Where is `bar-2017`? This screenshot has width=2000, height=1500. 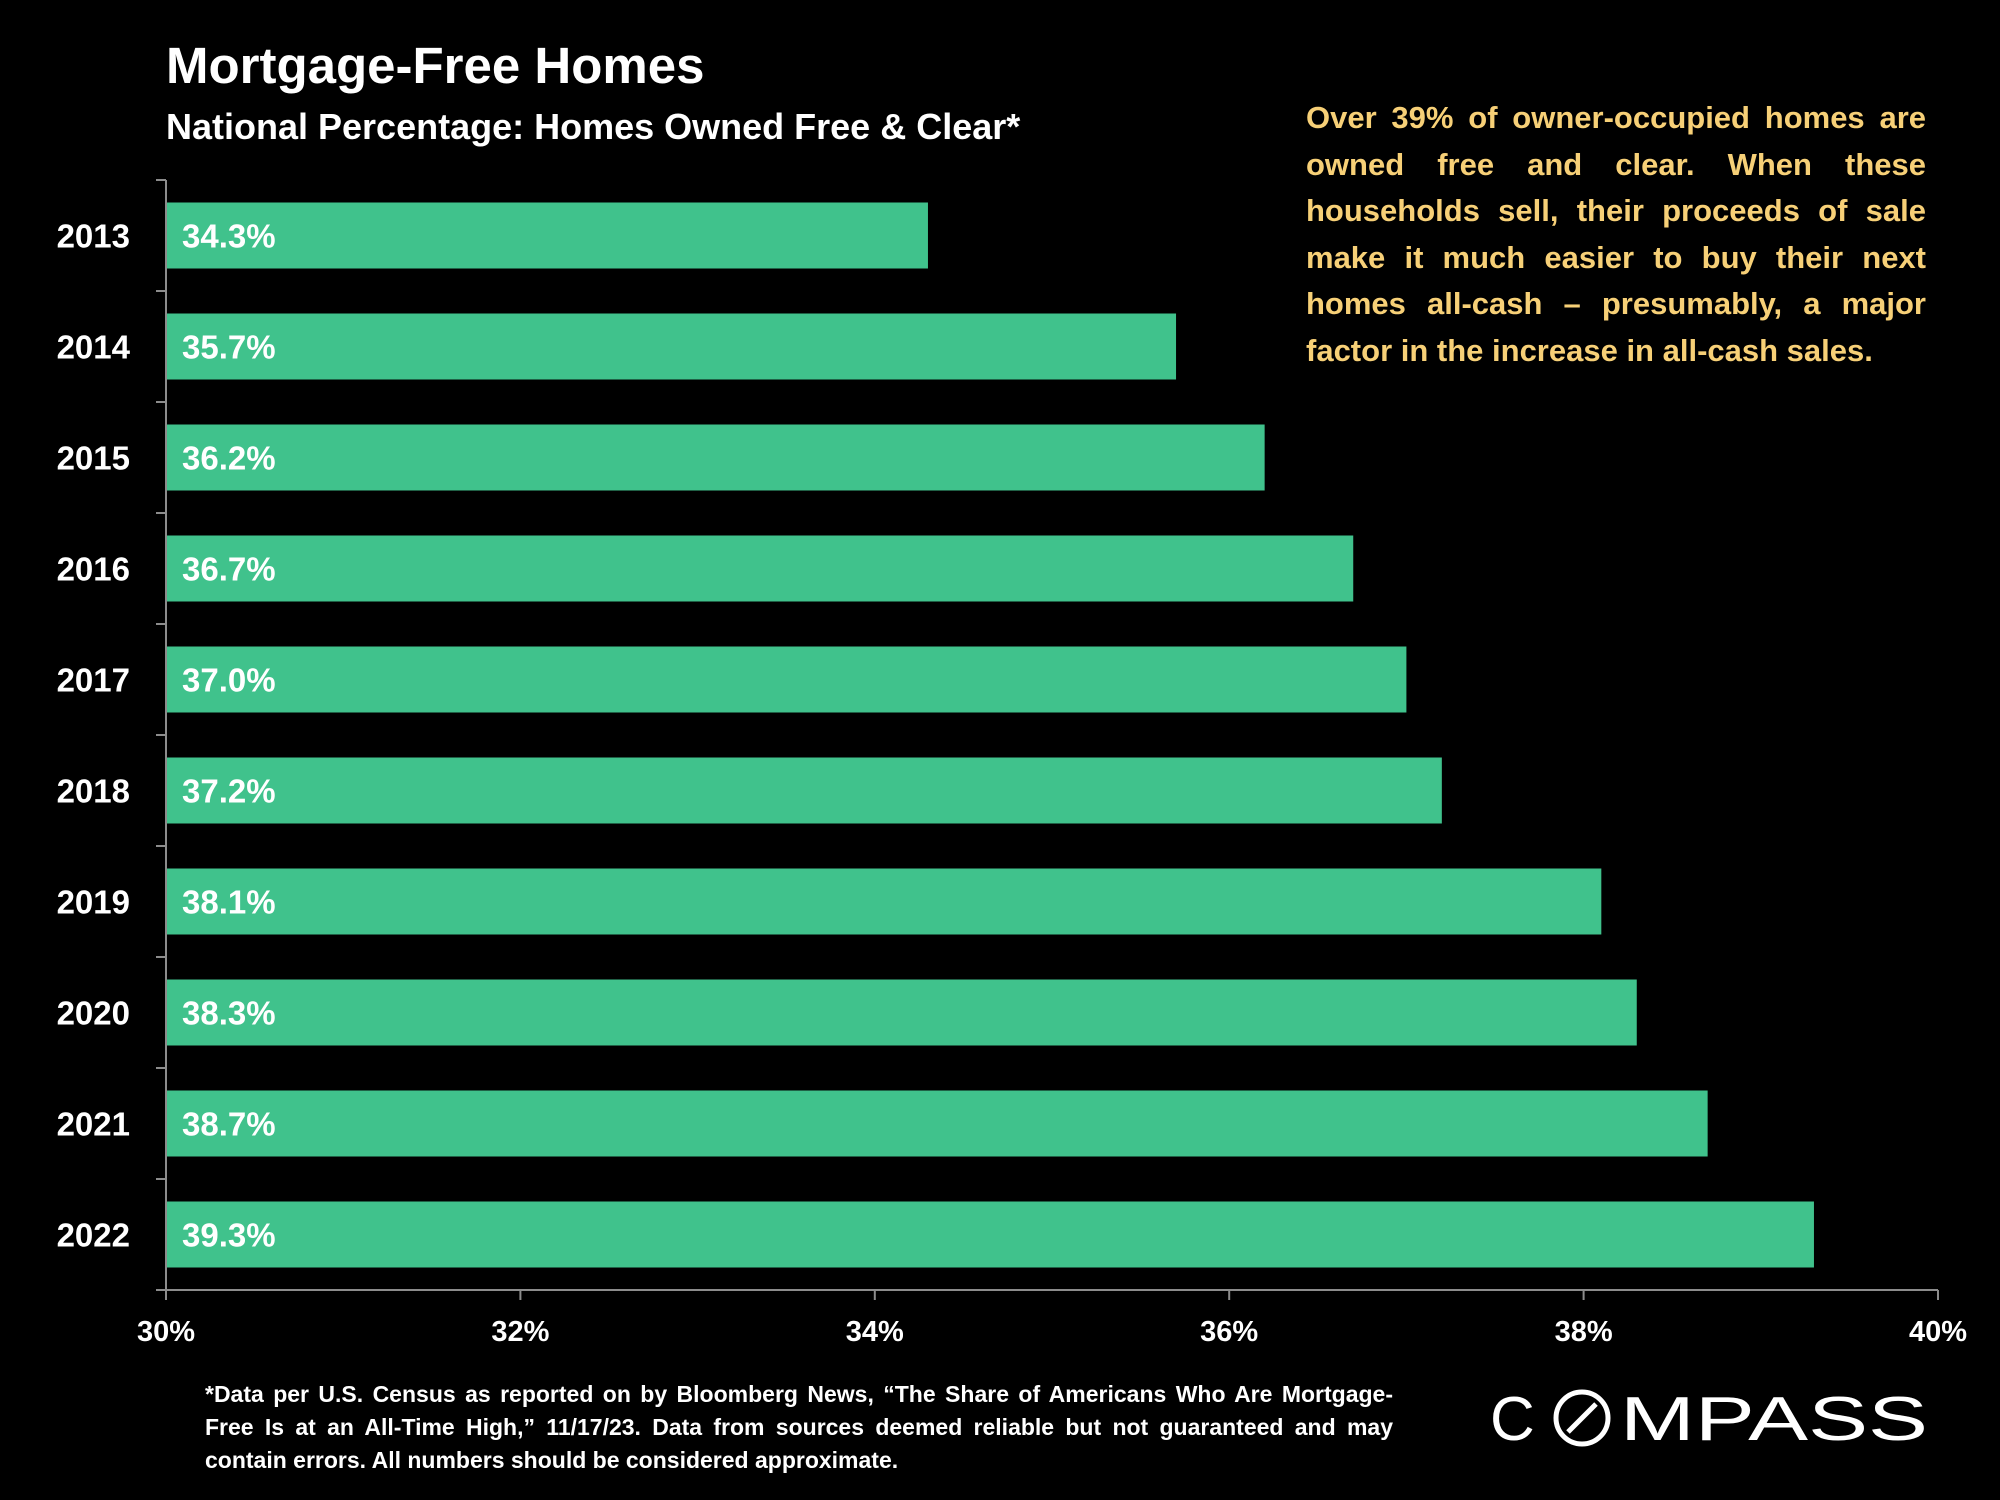 bar-2017 is located at coordinates (786, 679).